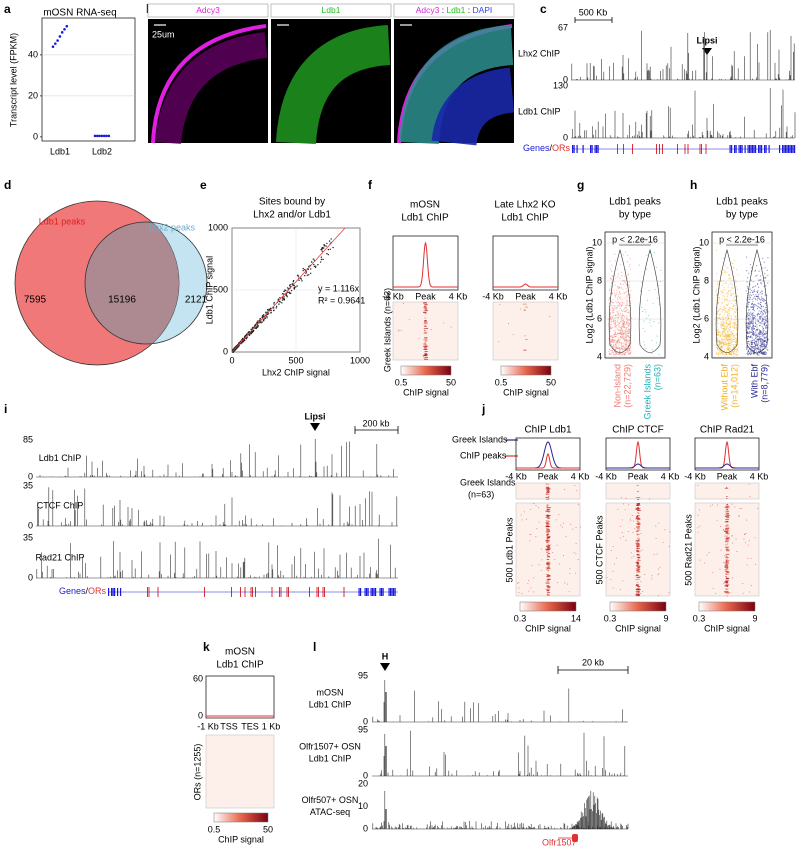 The height and width of the screenshot is (848, 800). I want to click on title: by type, so click(742, 215).